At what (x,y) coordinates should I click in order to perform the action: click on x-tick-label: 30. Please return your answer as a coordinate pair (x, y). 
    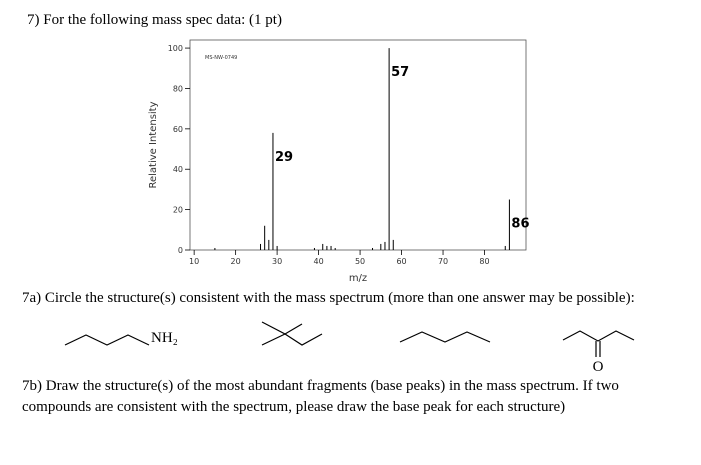
    Looking at the image, I should click on (277, 261).